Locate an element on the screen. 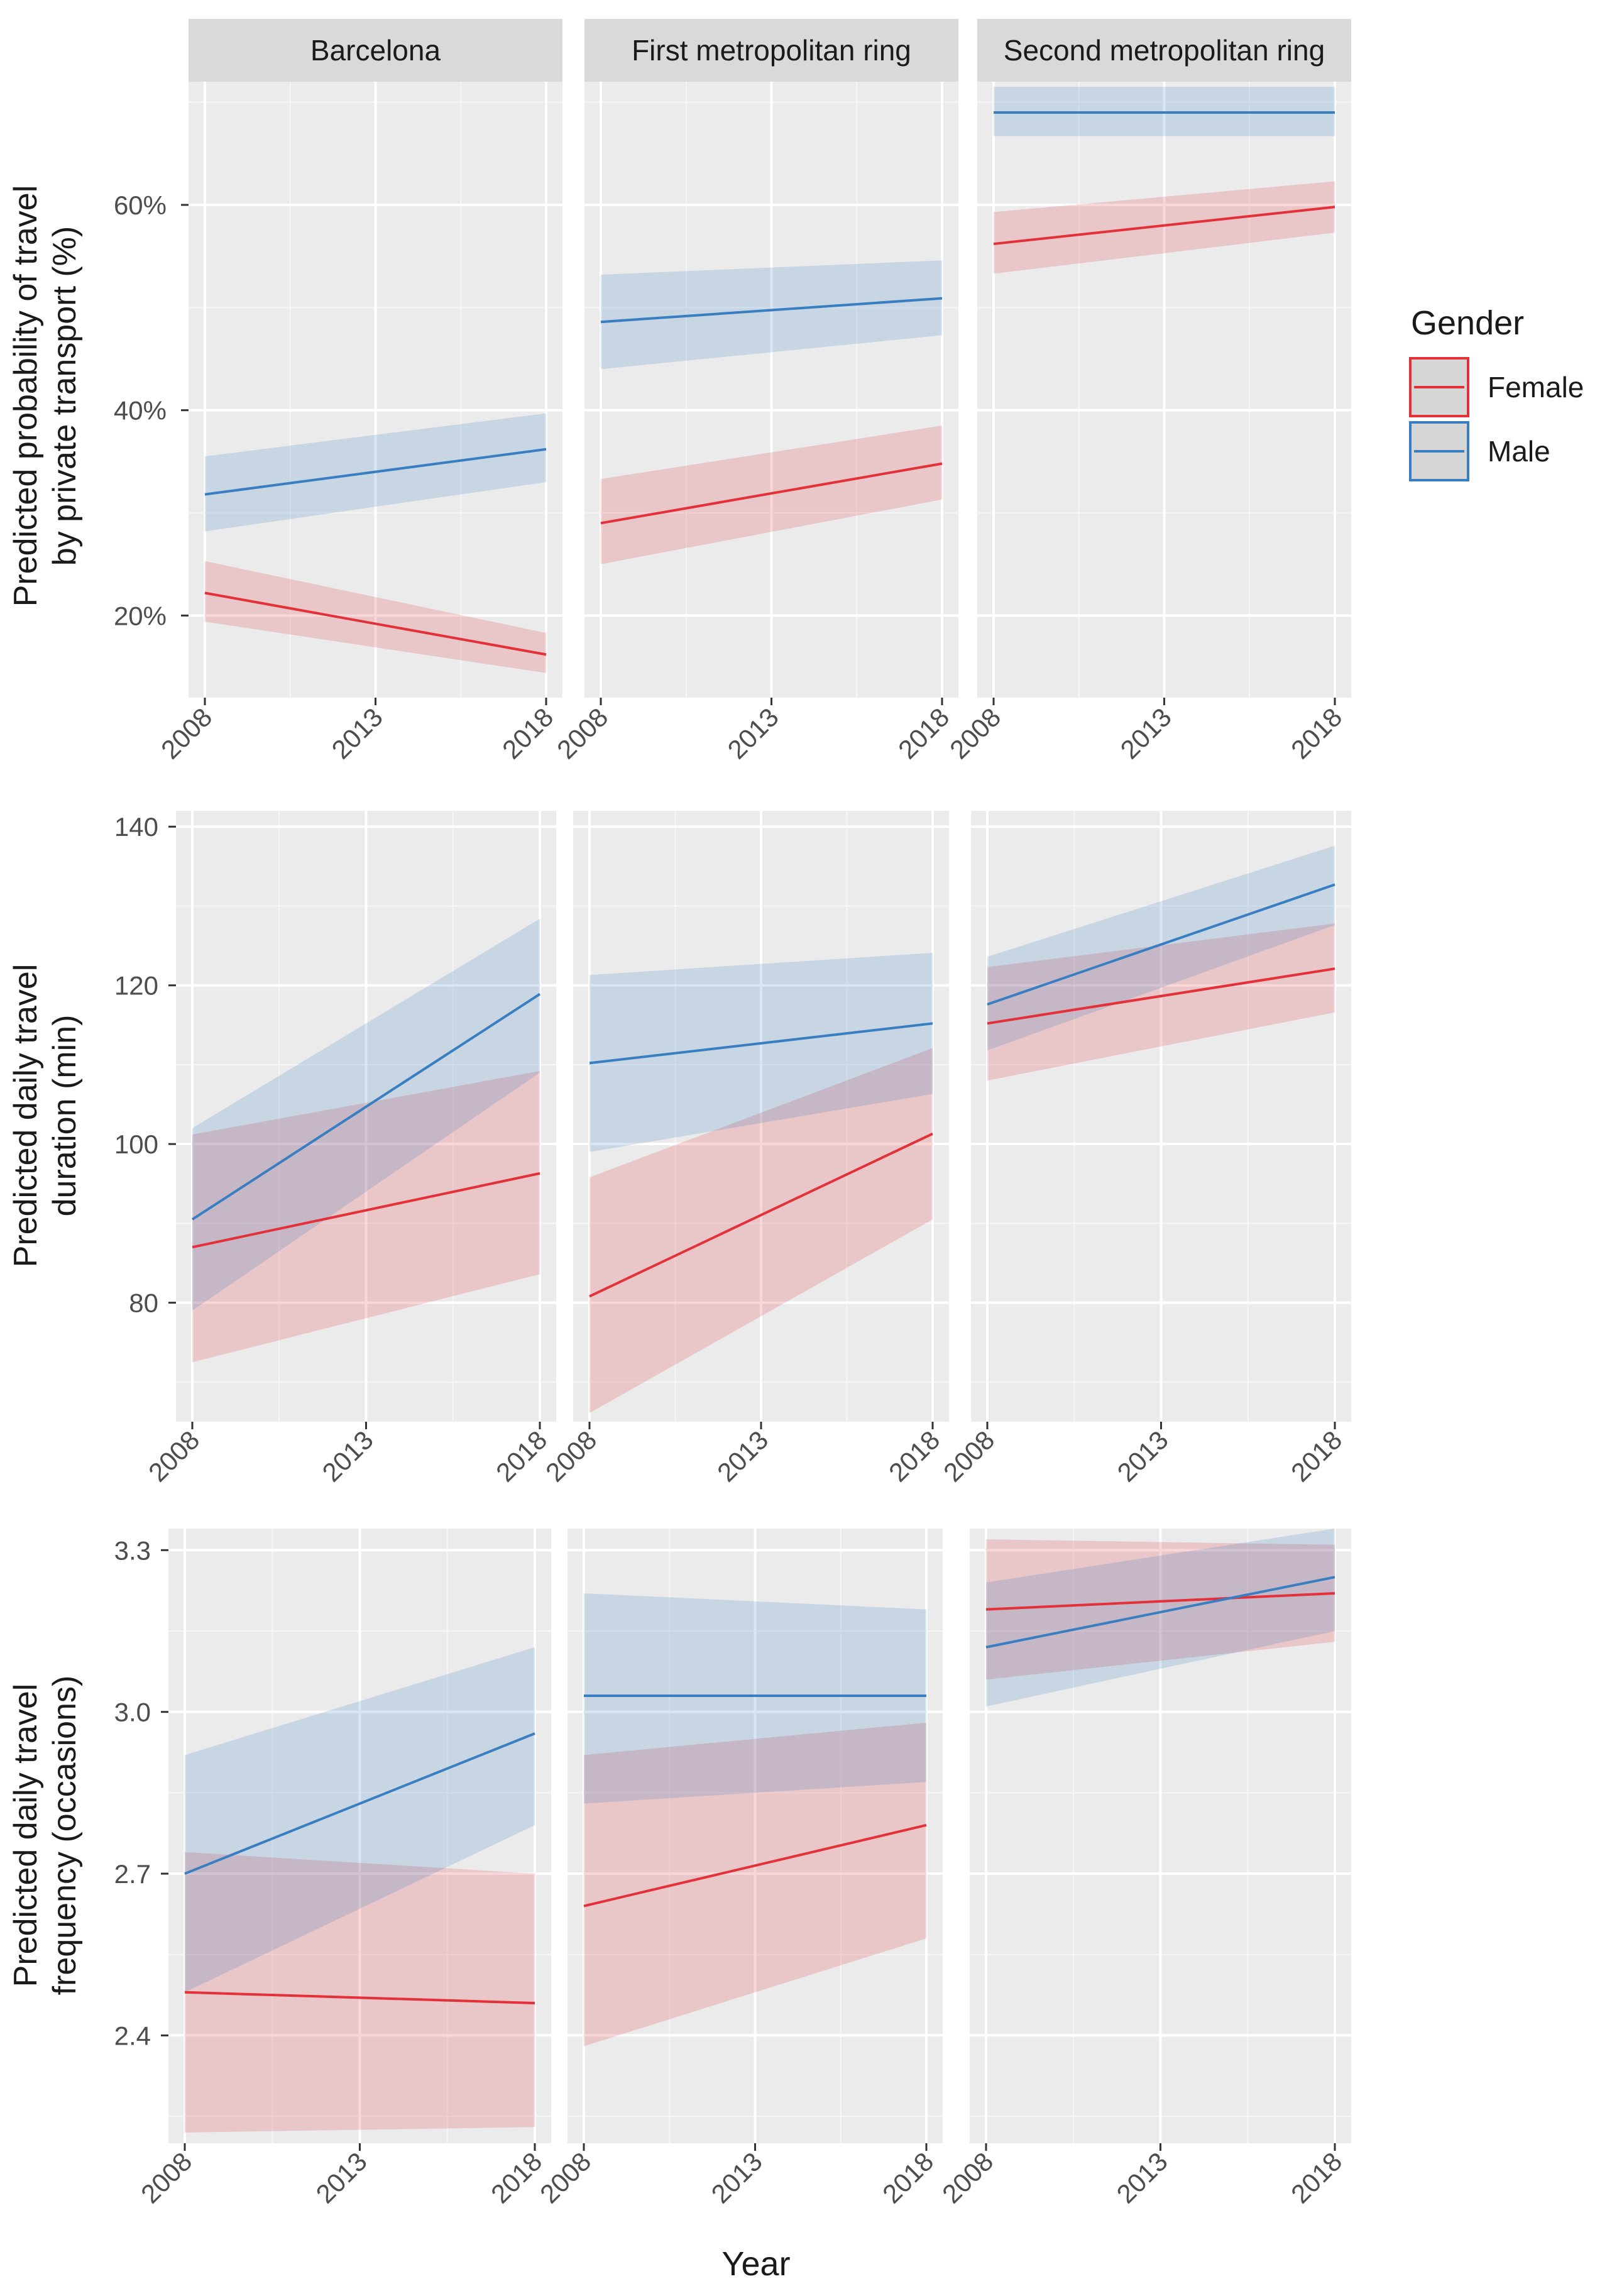  y-tick-label-row-2-80: 80 is located at coordinates (144, 1303).